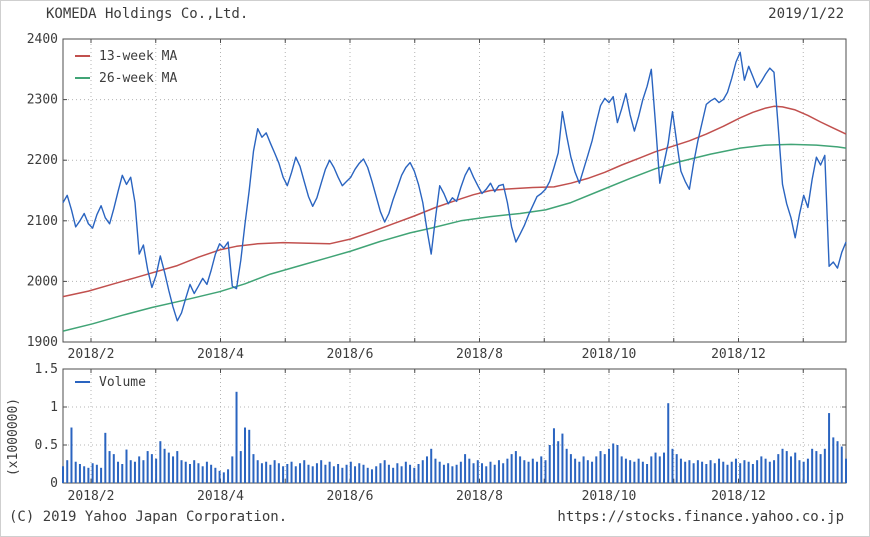  Describe the element at coordinates (54, 407) in the screenshot. I see `volume-y-tick-label: 1` at that location.